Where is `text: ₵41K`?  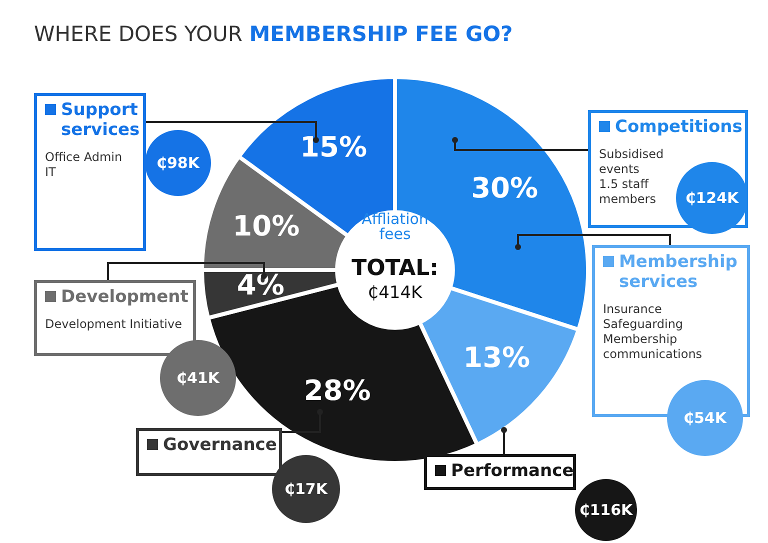
text: ₵41K is located at coordinates (198, 378).